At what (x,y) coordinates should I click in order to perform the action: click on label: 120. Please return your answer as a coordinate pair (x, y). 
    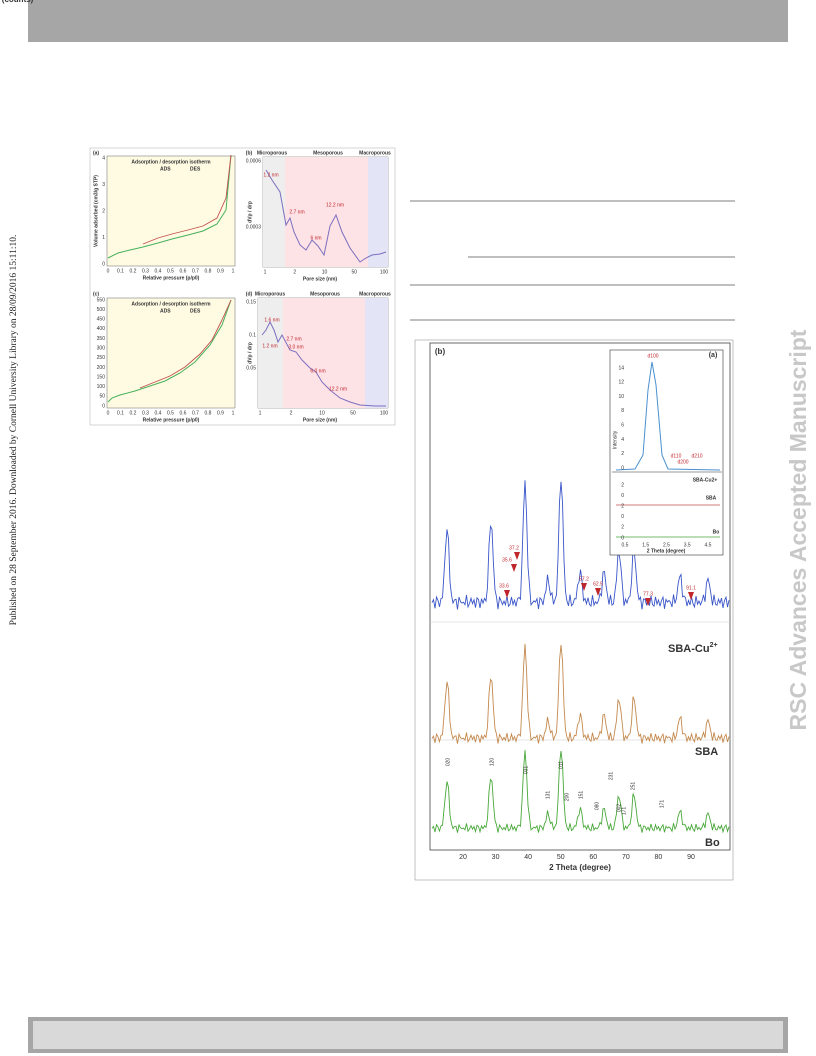
    Looking at the image, I should click on (492, 762).